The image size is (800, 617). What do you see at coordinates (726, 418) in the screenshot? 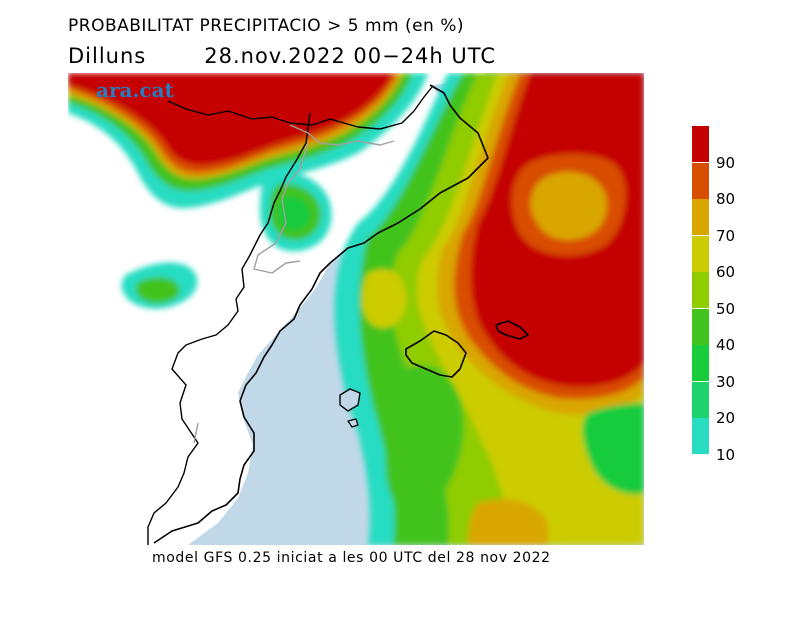
I see `legend-label-20: 20` at bounding box center [726, 418].